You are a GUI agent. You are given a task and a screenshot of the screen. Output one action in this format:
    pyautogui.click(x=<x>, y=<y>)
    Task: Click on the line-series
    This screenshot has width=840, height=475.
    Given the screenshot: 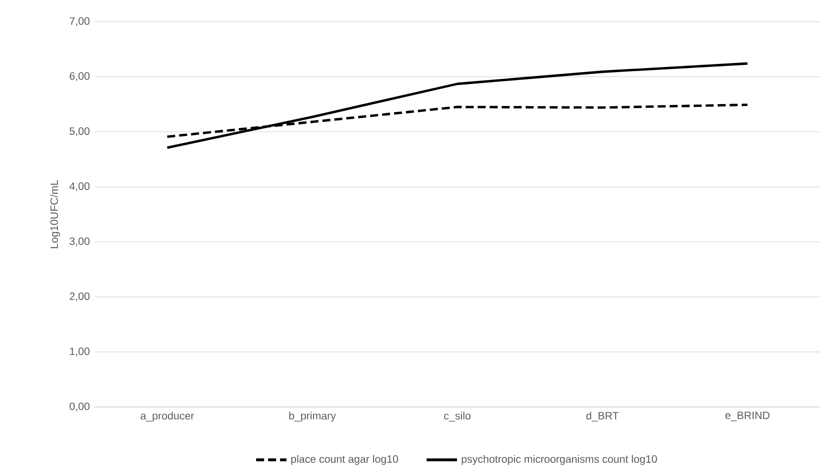 What is the action you would take?
    pyautogui.click(x=457, y=105)
    